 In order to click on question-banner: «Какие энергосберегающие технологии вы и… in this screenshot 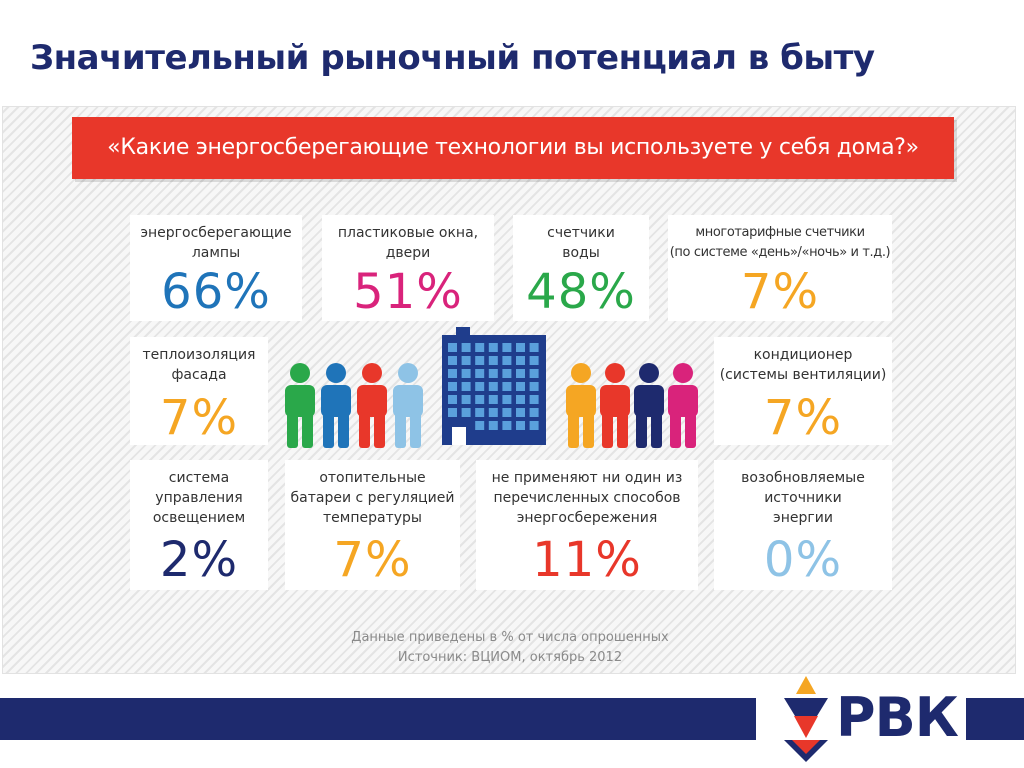, I will do `click(513, 148)`.